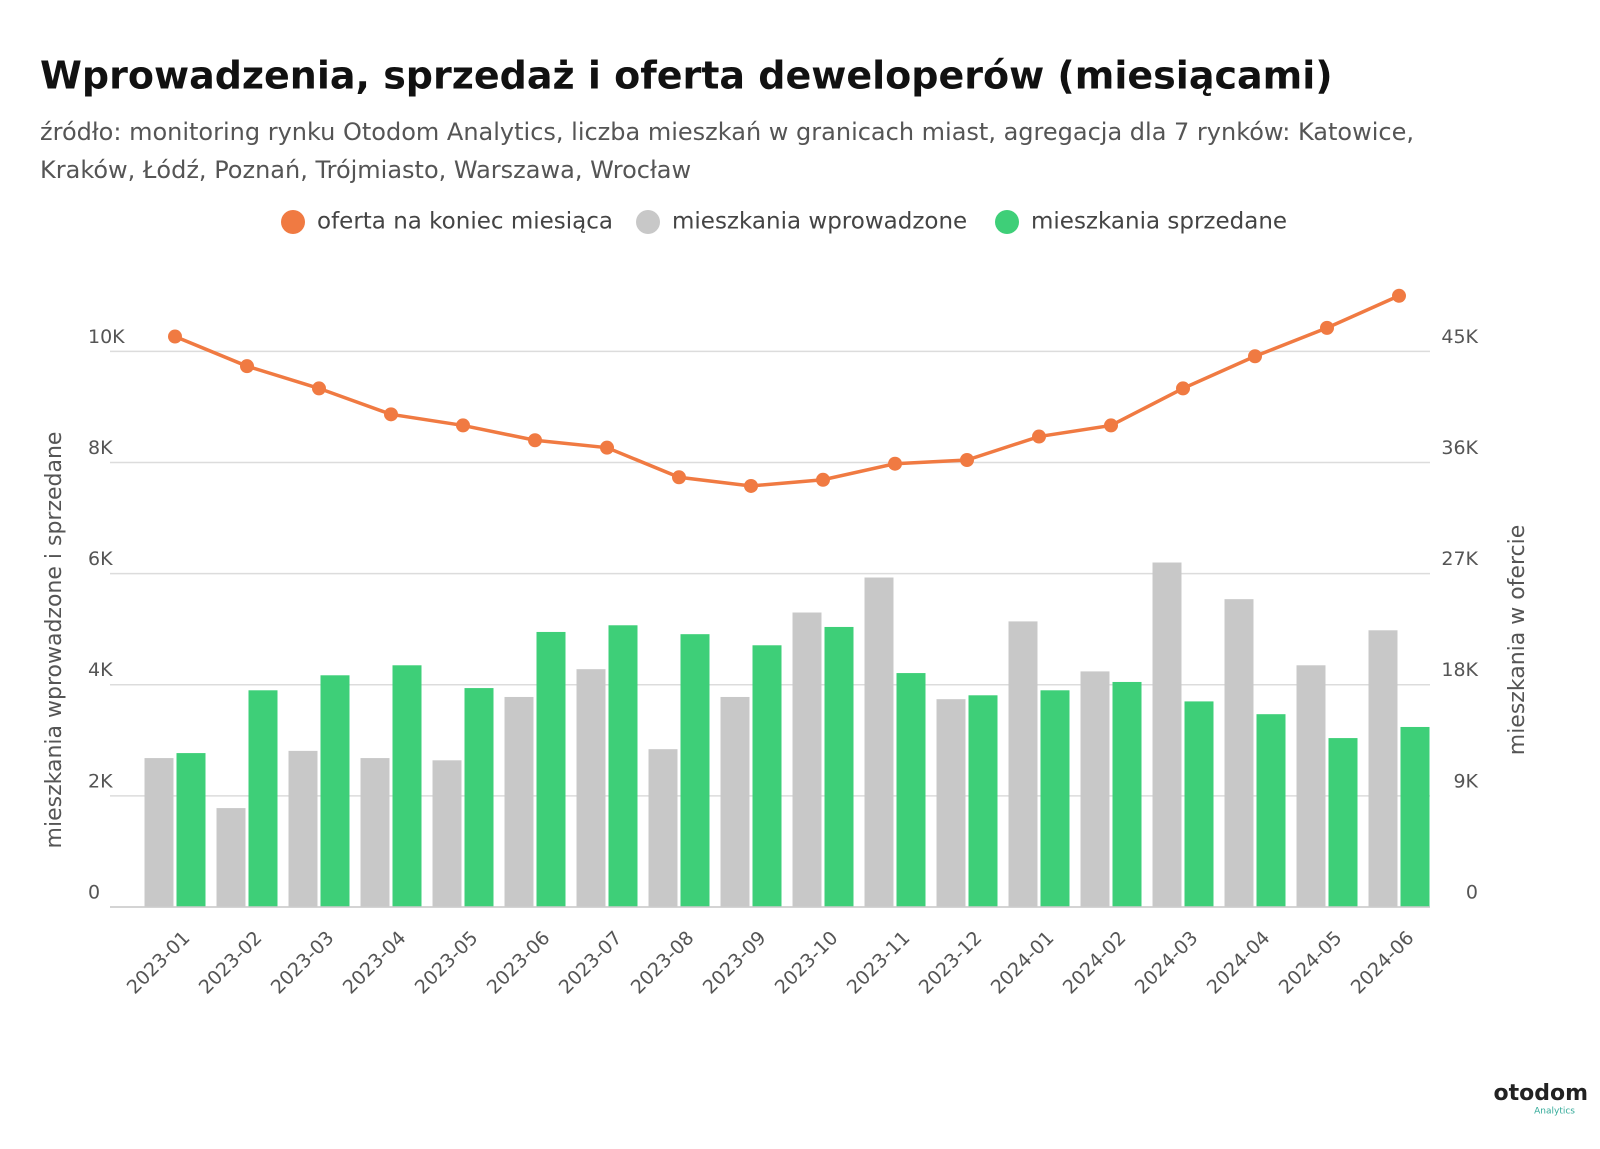 The image size is (1600, 1149). What do you see at coordinates (1517, 640) in the screenshot?
I see `y2-axis-title: mieszkania w ofercie` at bounding box center [1517, 640].